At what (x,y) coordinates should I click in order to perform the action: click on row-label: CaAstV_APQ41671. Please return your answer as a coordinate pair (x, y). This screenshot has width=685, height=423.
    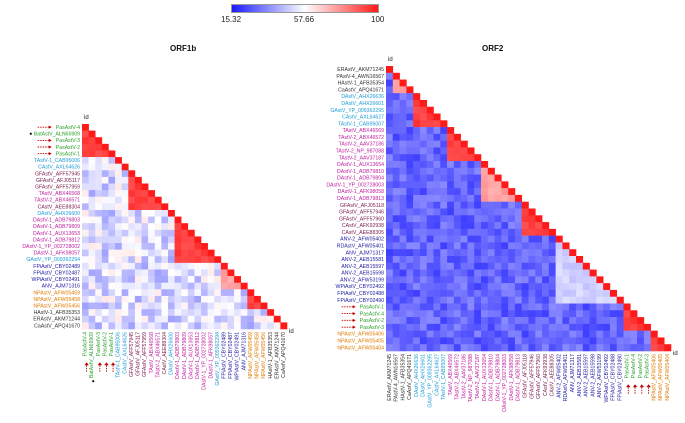
    Looking at the image, I should click on (361, 90).